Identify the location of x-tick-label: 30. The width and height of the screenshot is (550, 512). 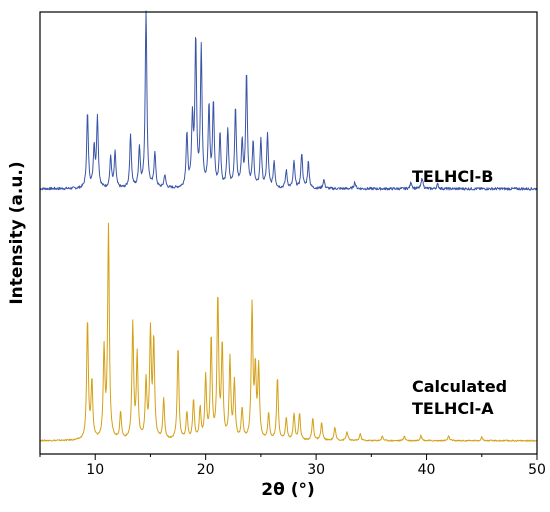
(316, 470).